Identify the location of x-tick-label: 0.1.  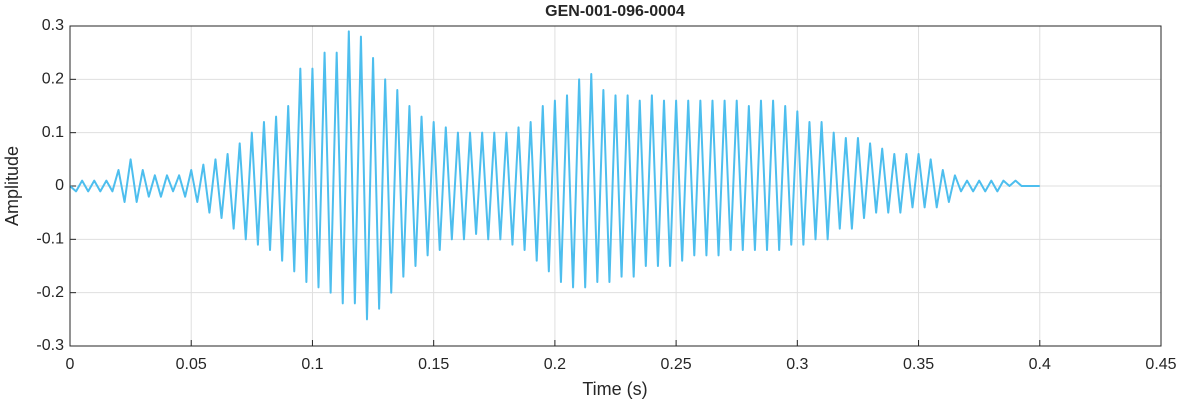
(312, 364).